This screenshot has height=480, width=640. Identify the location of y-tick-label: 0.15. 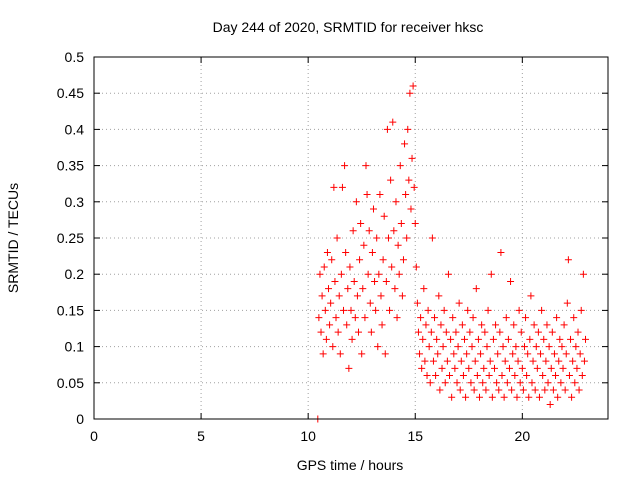
(70, 310).